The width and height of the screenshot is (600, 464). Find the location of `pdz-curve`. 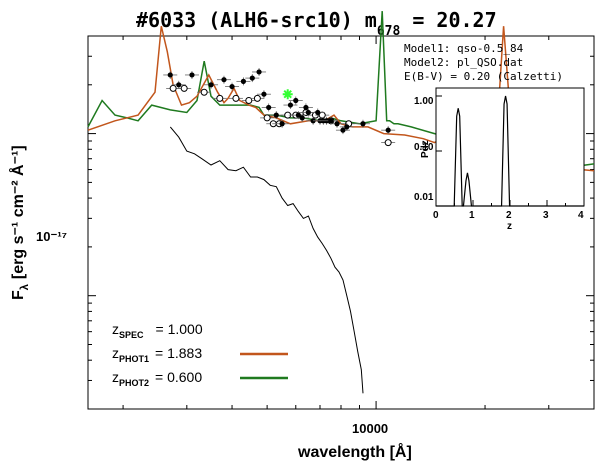

pdz-curve is located at coordinates (510, 151).